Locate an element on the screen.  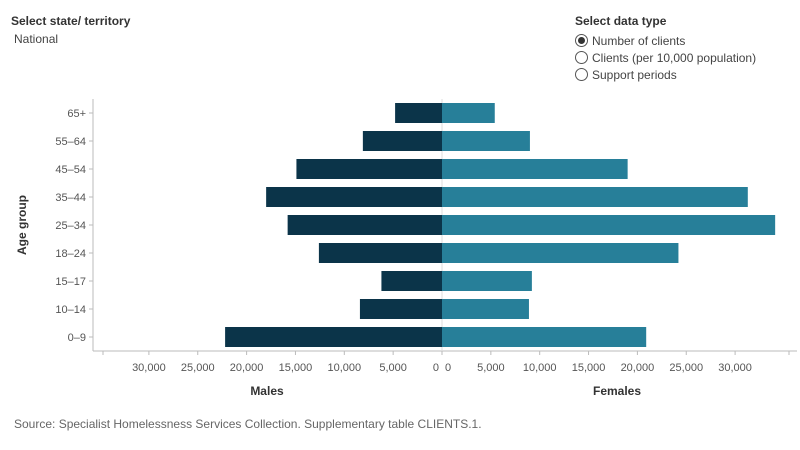
datatype-option-clients-per-10000: Clients (per 10,000 population) is located at coordinates (665, 57).